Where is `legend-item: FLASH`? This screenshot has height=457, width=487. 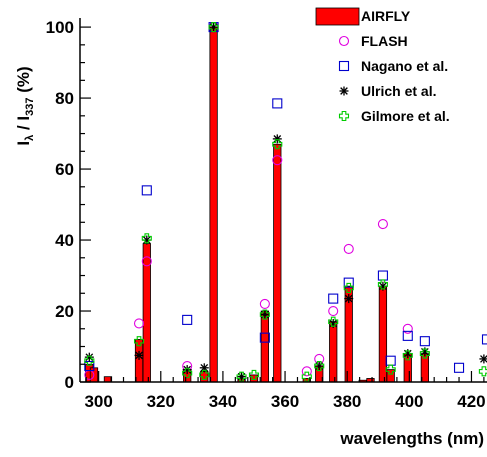
legend-item: FLASH is located at coordinates (373, 41).